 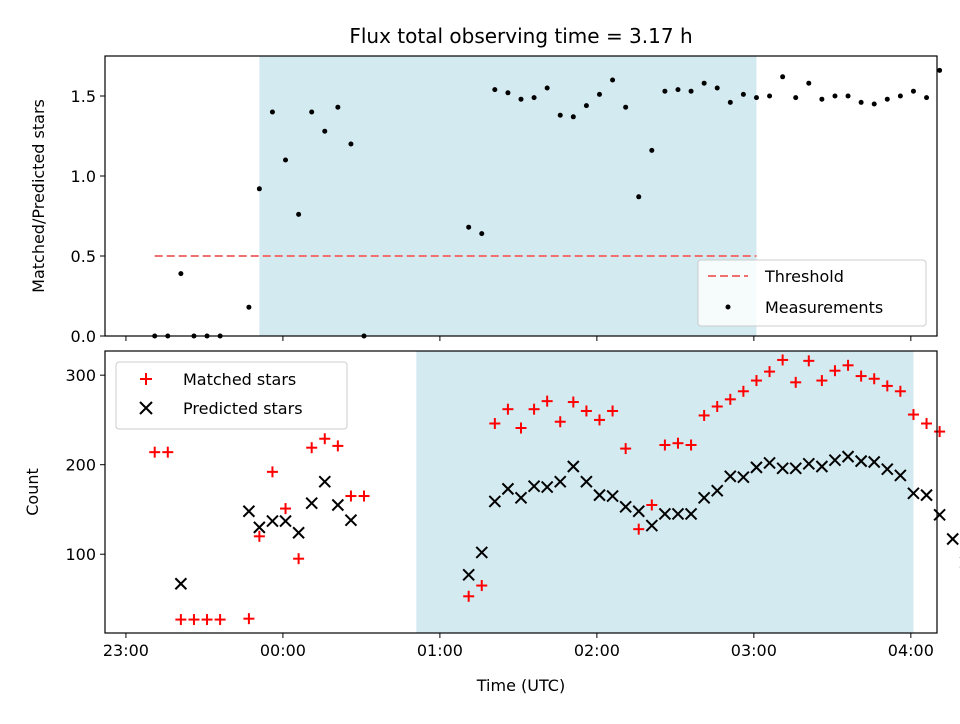 What do you see at coordinates (38, 196) in the screenshot?
I see `top-y-axis-label: Matched/Predicted stars` at bounding box center [38, 196].